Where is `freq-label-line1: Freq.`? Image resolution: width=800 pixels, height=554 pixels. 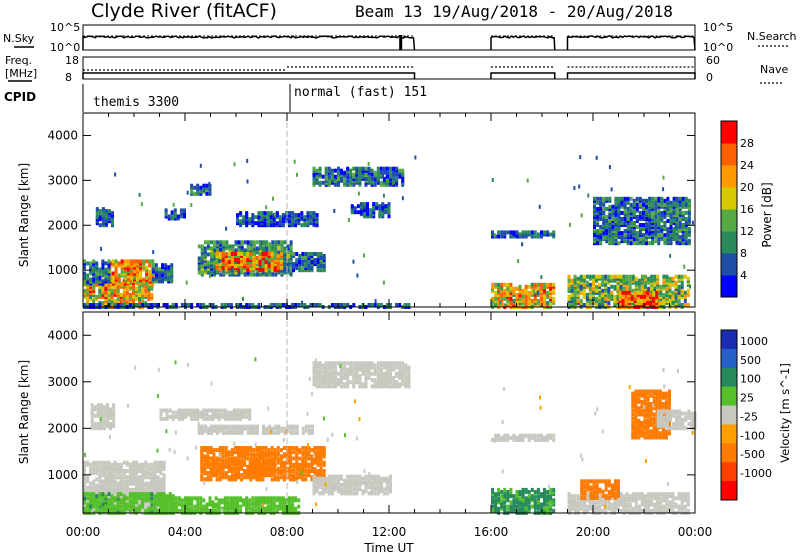
freq-label-line1: Freq. is located at coordinates (18, 60).